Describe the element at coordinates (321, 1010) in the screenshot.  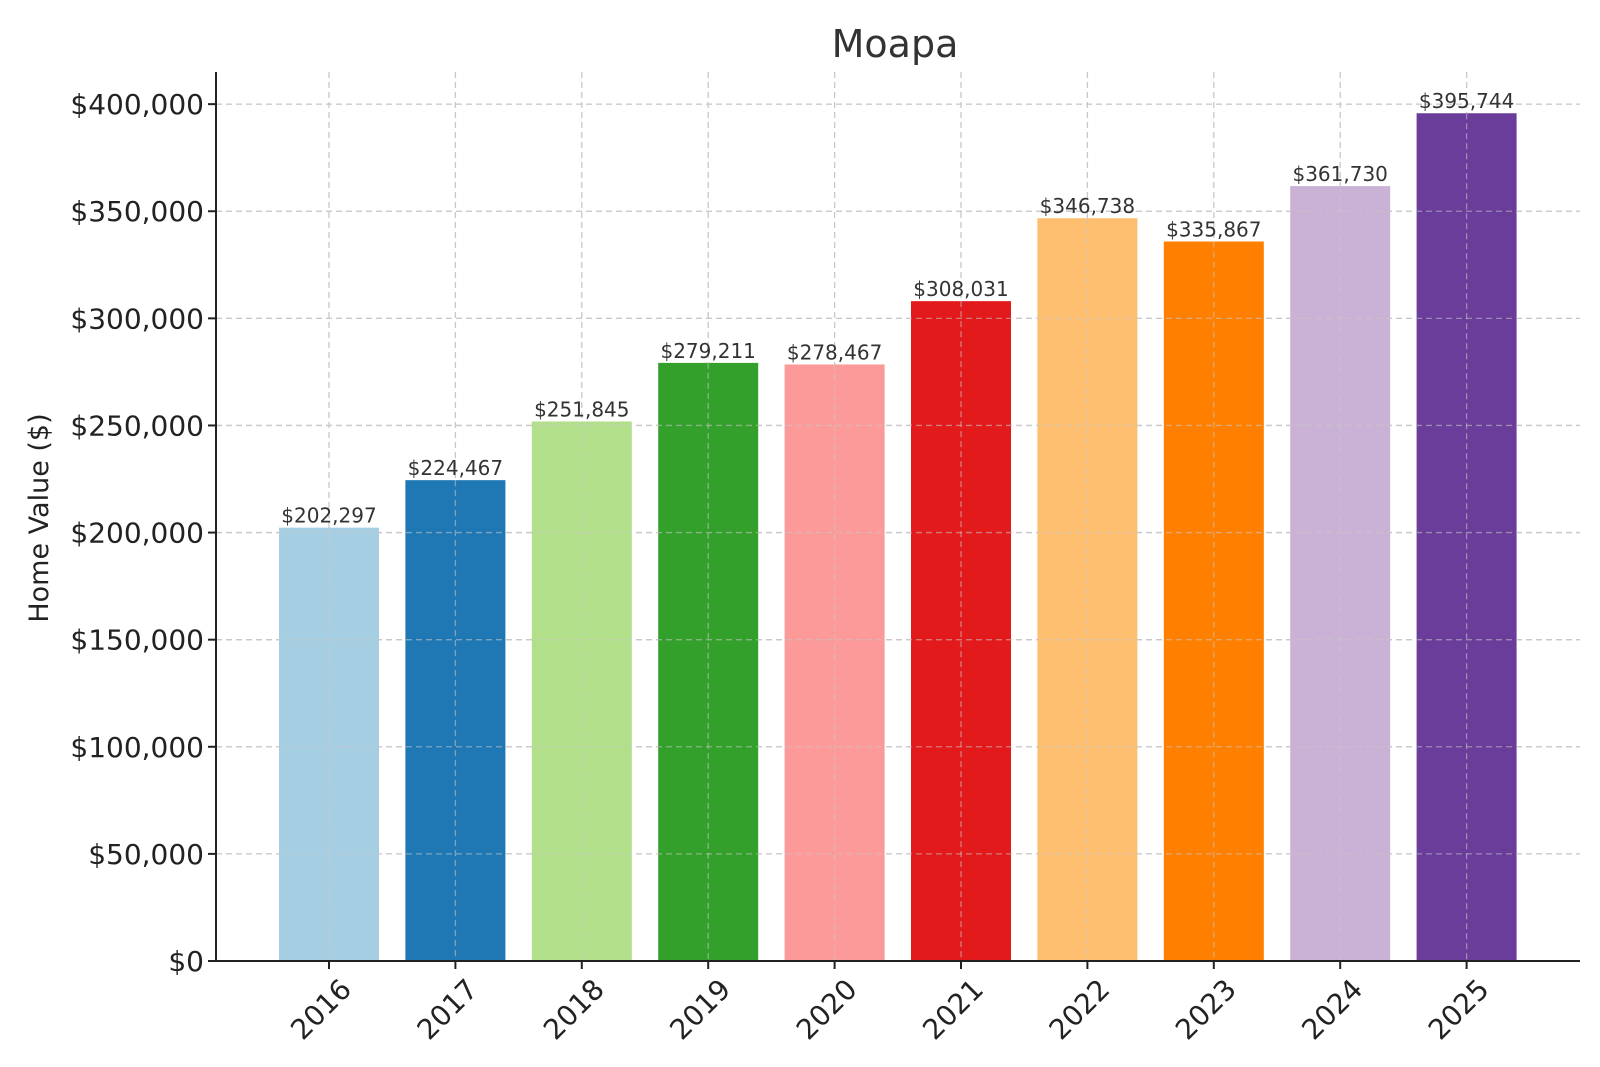
I see `x-tick-label-2016: 2016` at that location.